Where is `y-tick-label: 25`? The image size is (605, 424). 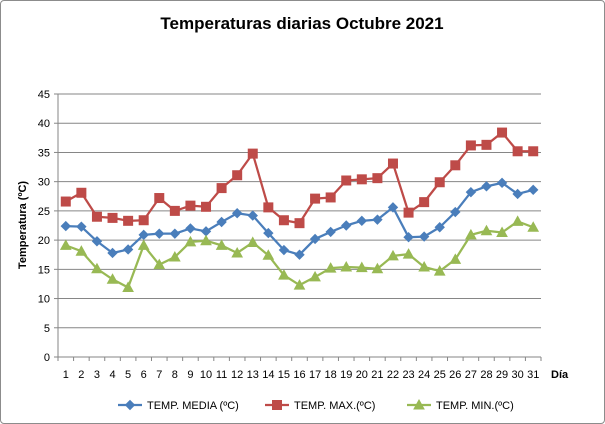
y-tick-label: 25 is located at coordinates (44, 212).